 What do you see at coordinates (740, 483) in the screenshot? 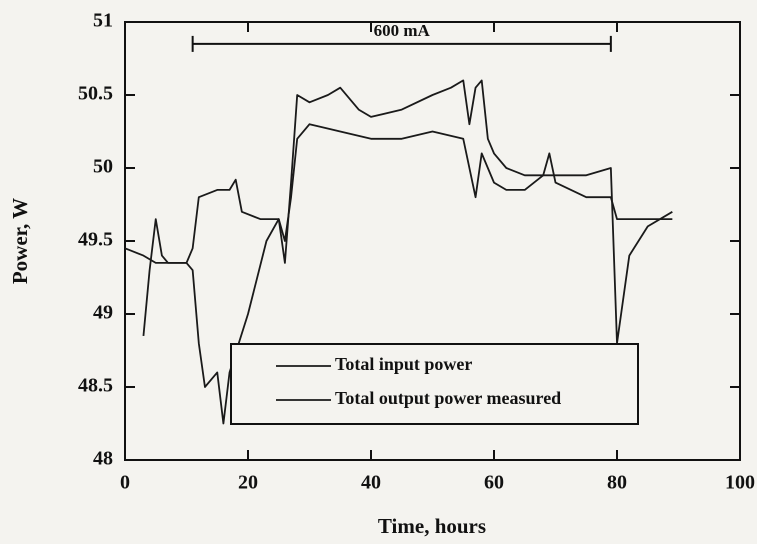
I see `x-tick-label: 100` at bounding box center [740, 483].